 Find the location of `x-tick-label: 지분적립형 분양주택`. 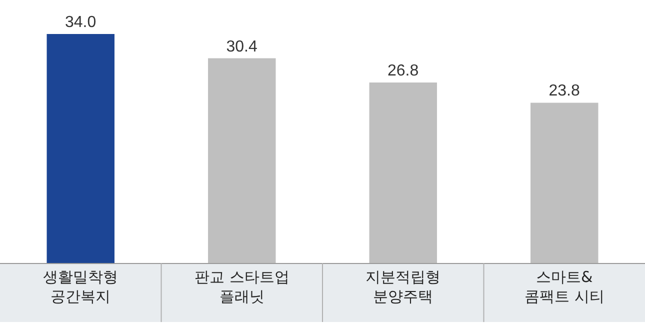

x-tick-label: 지분적립형 분양주택 is located at coordinates (403, 287).